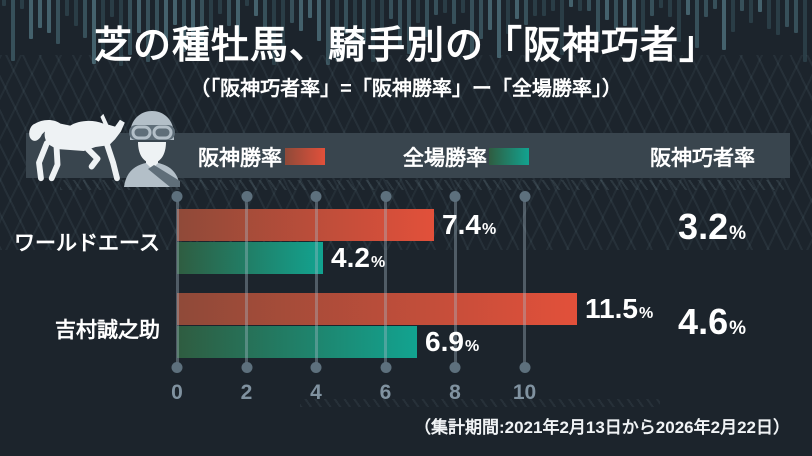 The image size is (812, 456). What do you see at coordinates (702, 158) in the screenshot?
I see `legend-kojya-header: 阪神巧者率` at bounding box center [702, 158].